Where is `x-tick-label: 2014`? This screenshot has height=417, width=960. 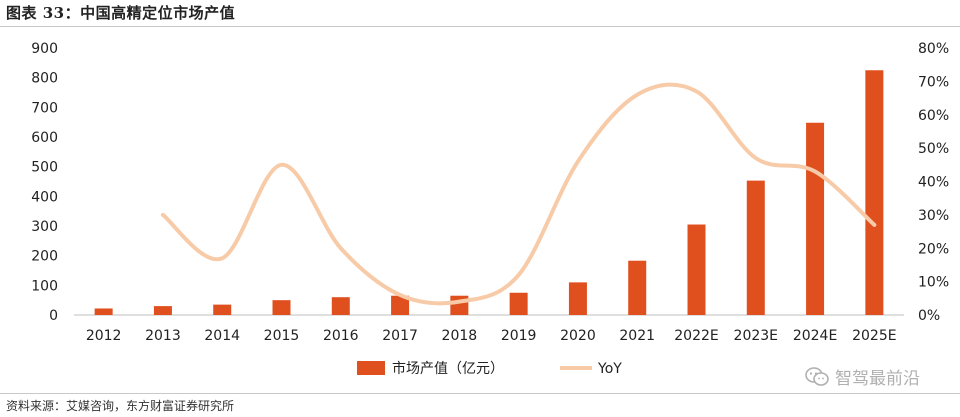
x-tick-label: 2014 is located at coordinates (222, 336).